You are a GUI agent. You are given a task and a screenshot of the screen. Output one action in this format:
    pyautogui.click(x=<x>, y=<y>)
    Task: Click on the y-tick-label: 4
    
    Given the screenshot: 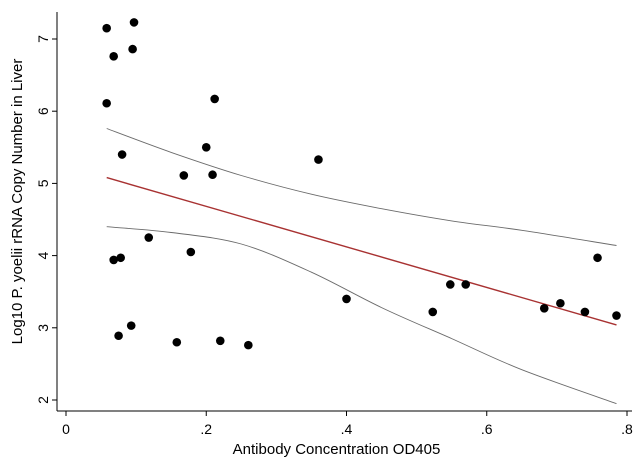 What is the action you would take?
    pyautogui.click(x=43, y=255)
    